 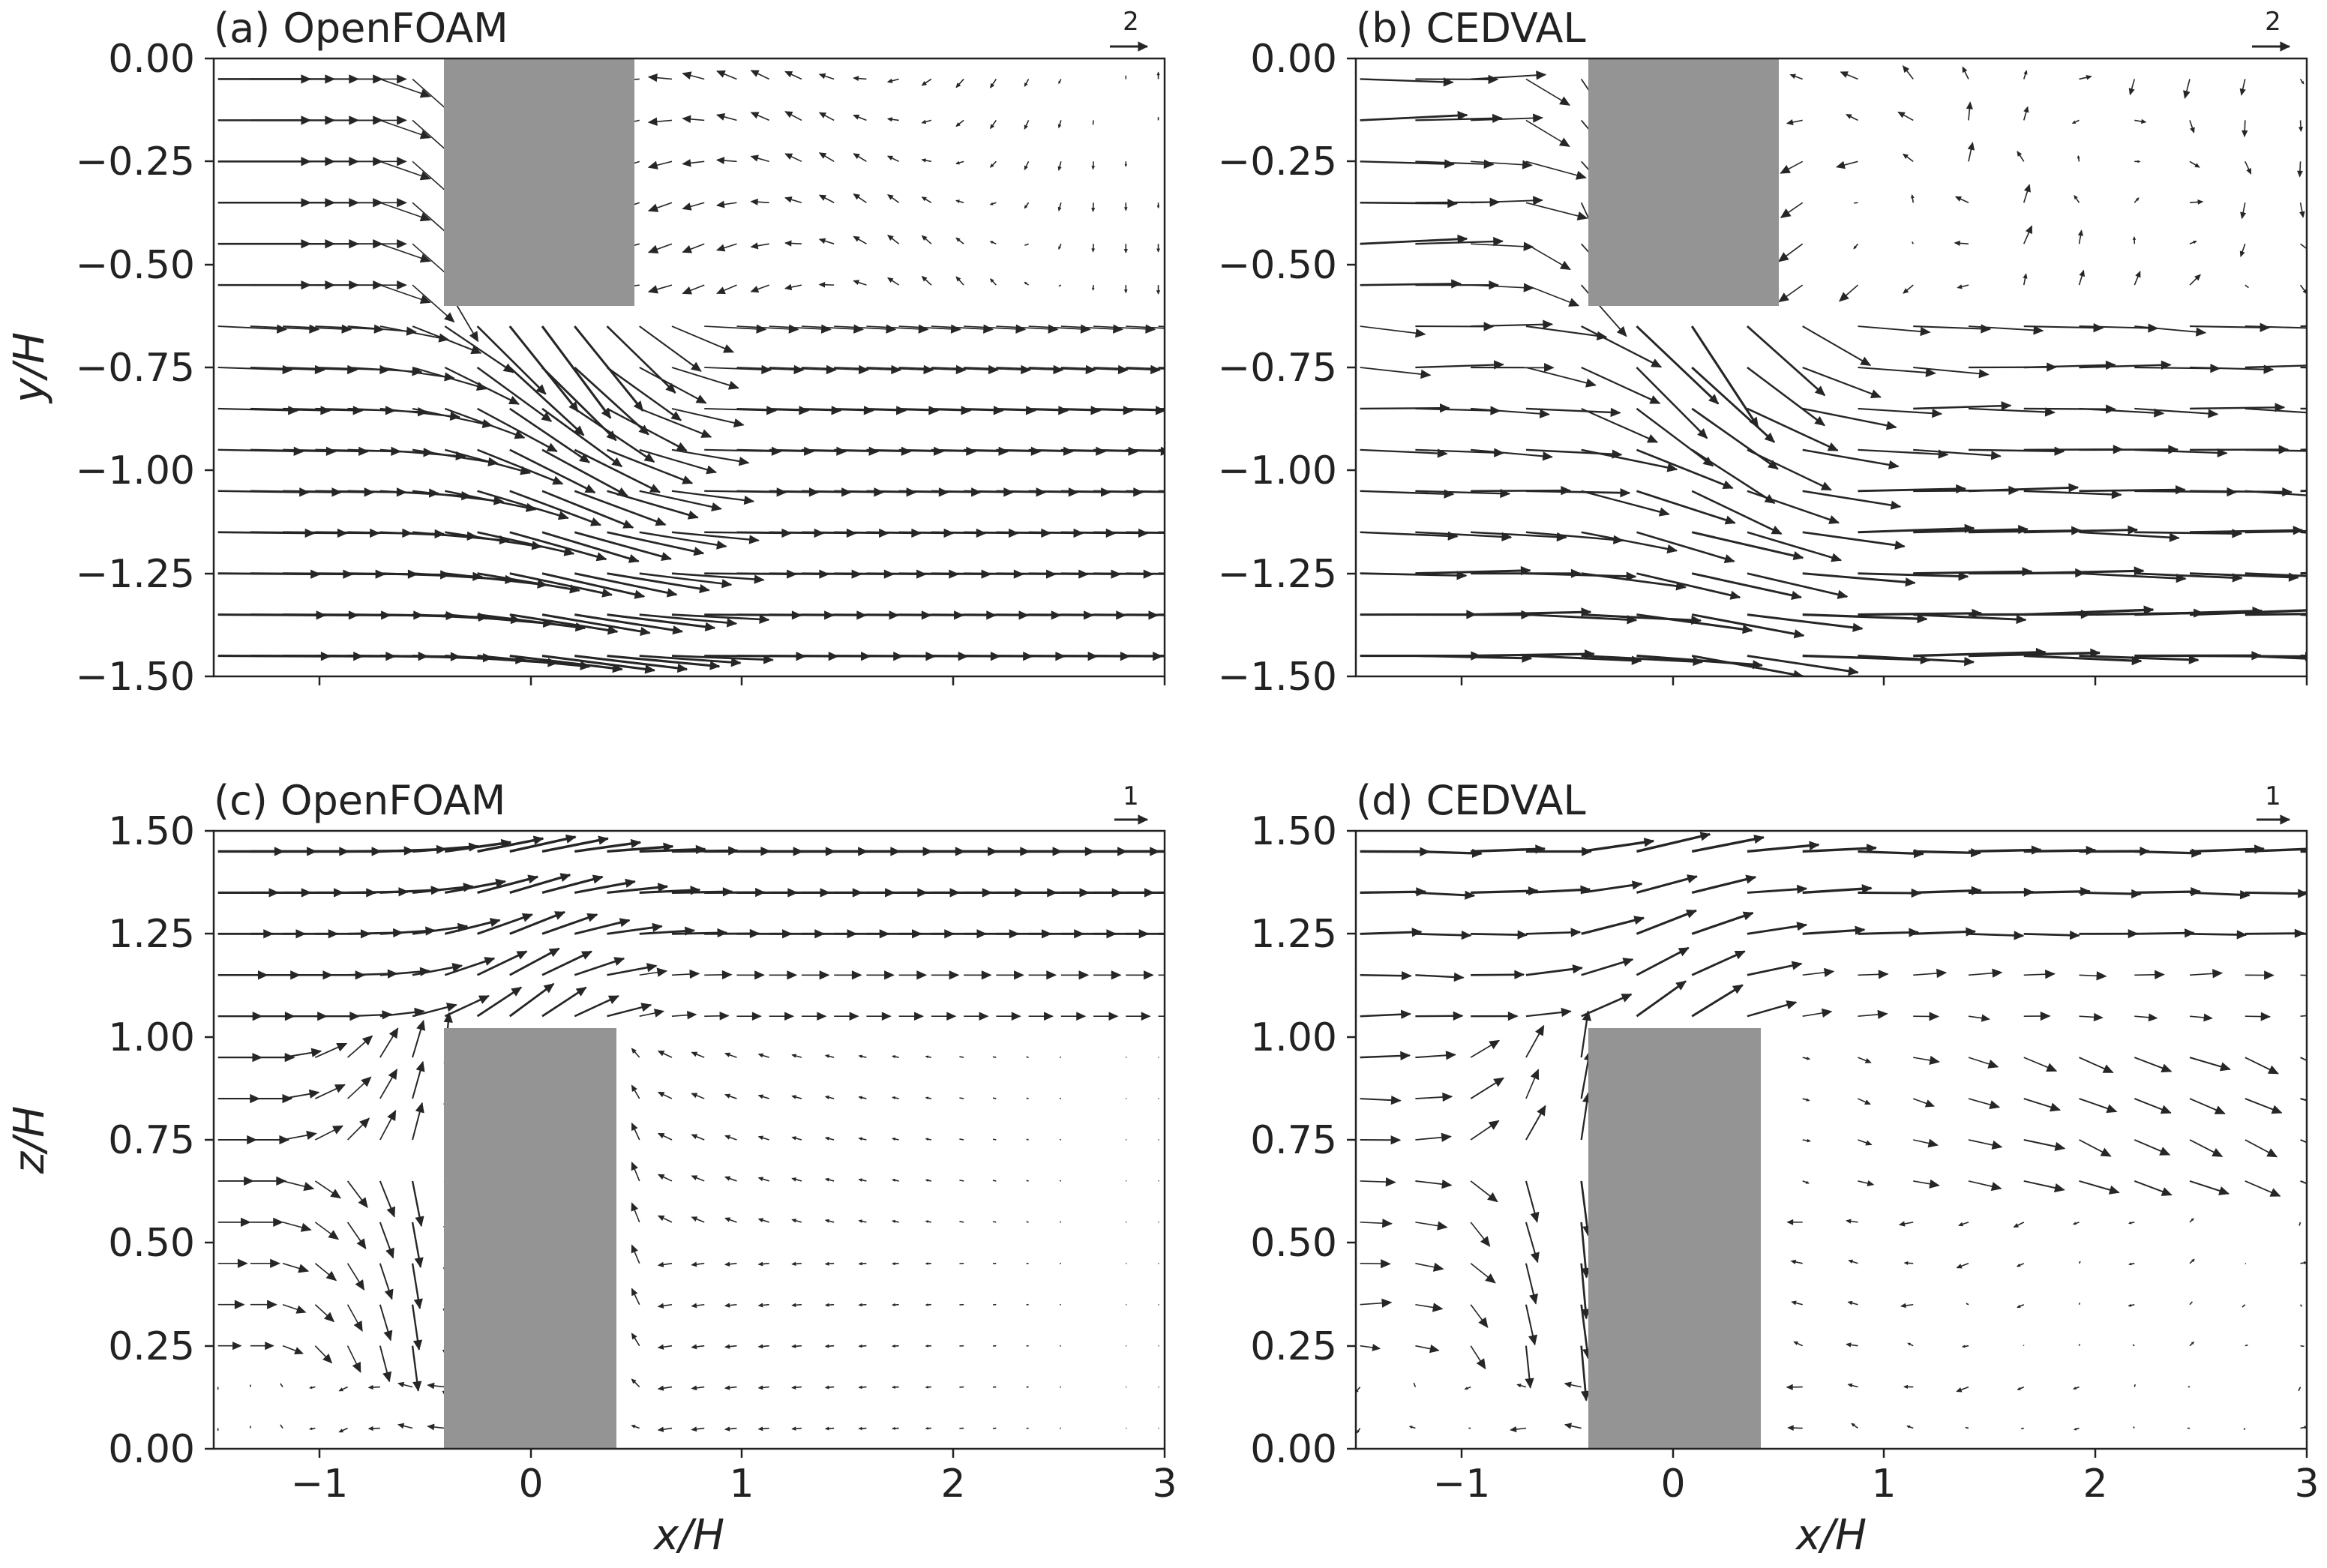 What do you see at coordinates (320, 1485) in the screenshot?
I see `x-tick-label-c-1: −1` at bounding box center [320, 1485].